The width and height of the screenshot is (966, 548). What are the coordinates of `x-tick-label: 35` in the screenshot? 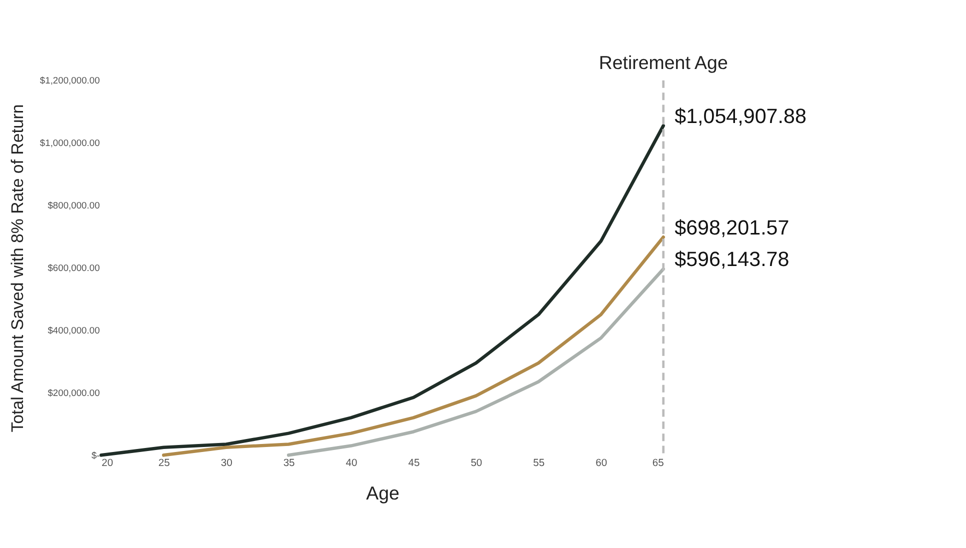 It's located at (289, 463).